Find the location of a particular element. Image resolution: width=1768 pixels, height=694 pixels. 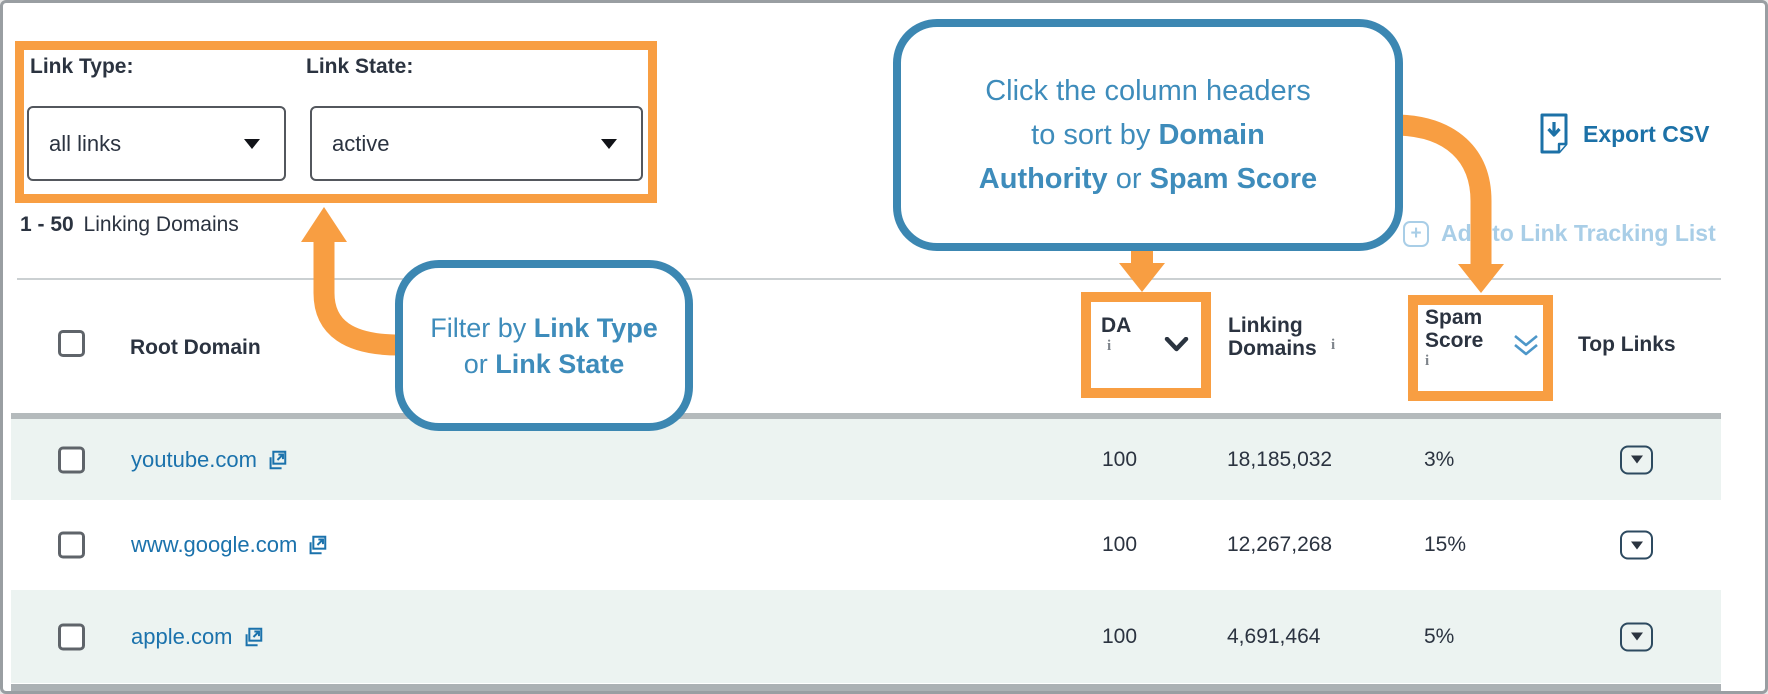

table-row: www.google.com 100 12,267,268 15% is located at coordinates (866, 545).